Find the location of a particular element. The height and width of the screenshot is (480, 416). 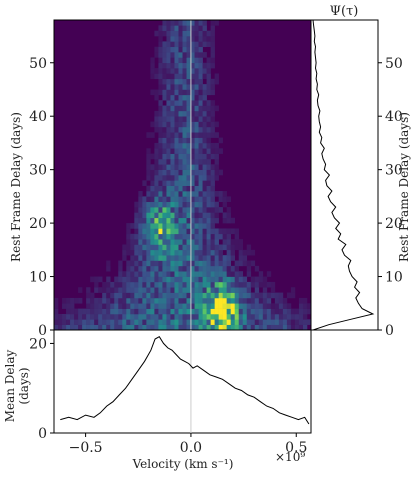

x-tick-label: −0.5 is located at coordinates (86, 448).